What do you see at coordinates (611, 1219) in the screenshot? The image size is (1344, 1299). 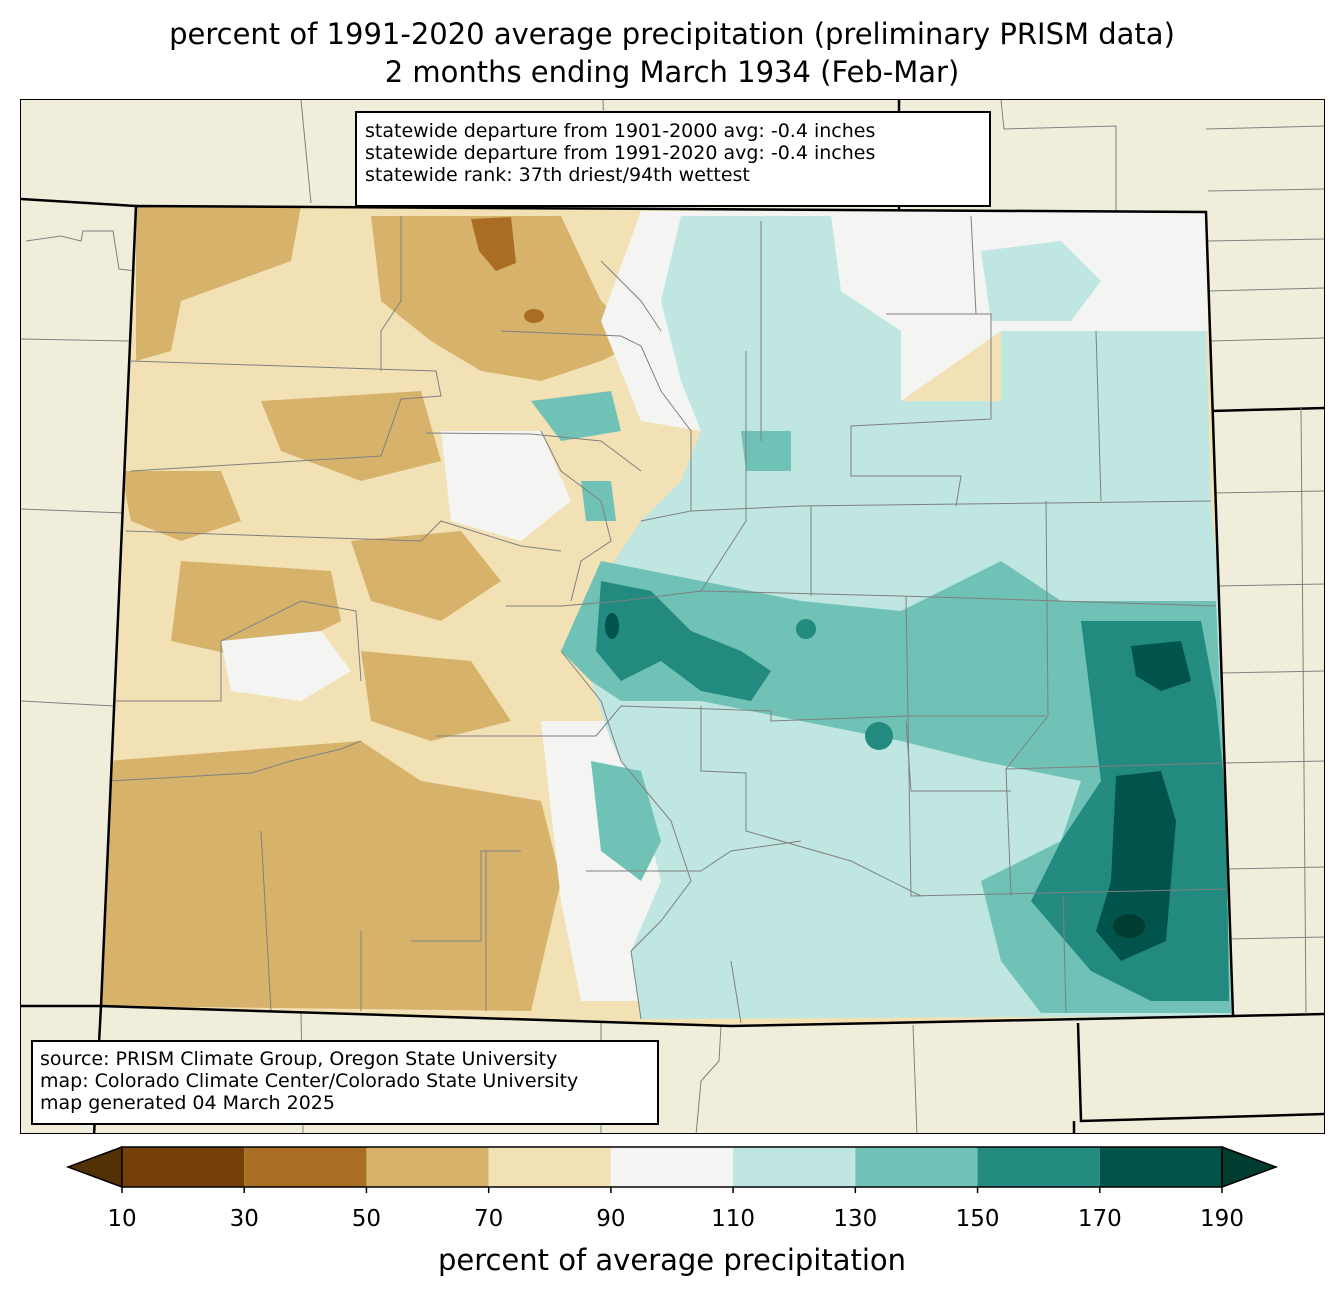 I see `colorbar-tick-label: 90` at bounding box center [611, 1219].